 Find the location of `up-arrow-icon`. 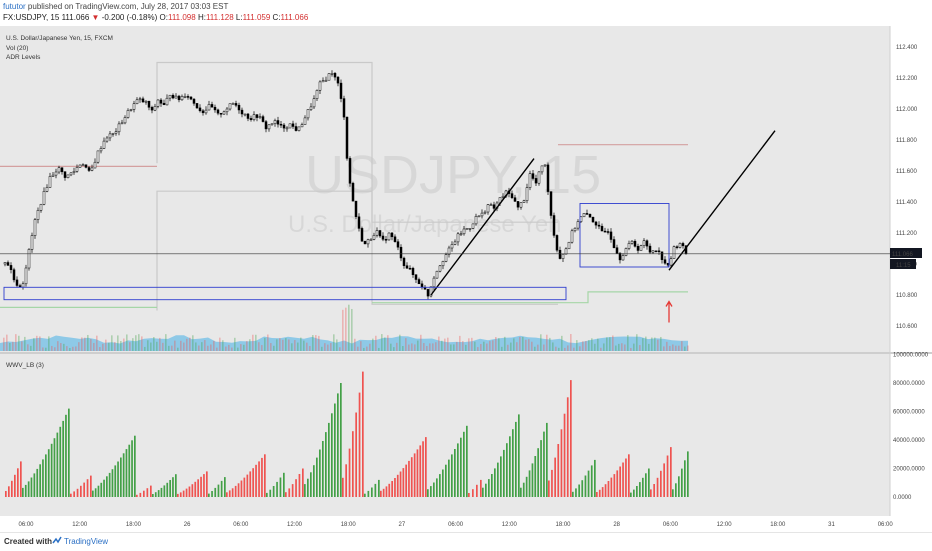

up-arrow-icon is located at coordinates (669, 303).